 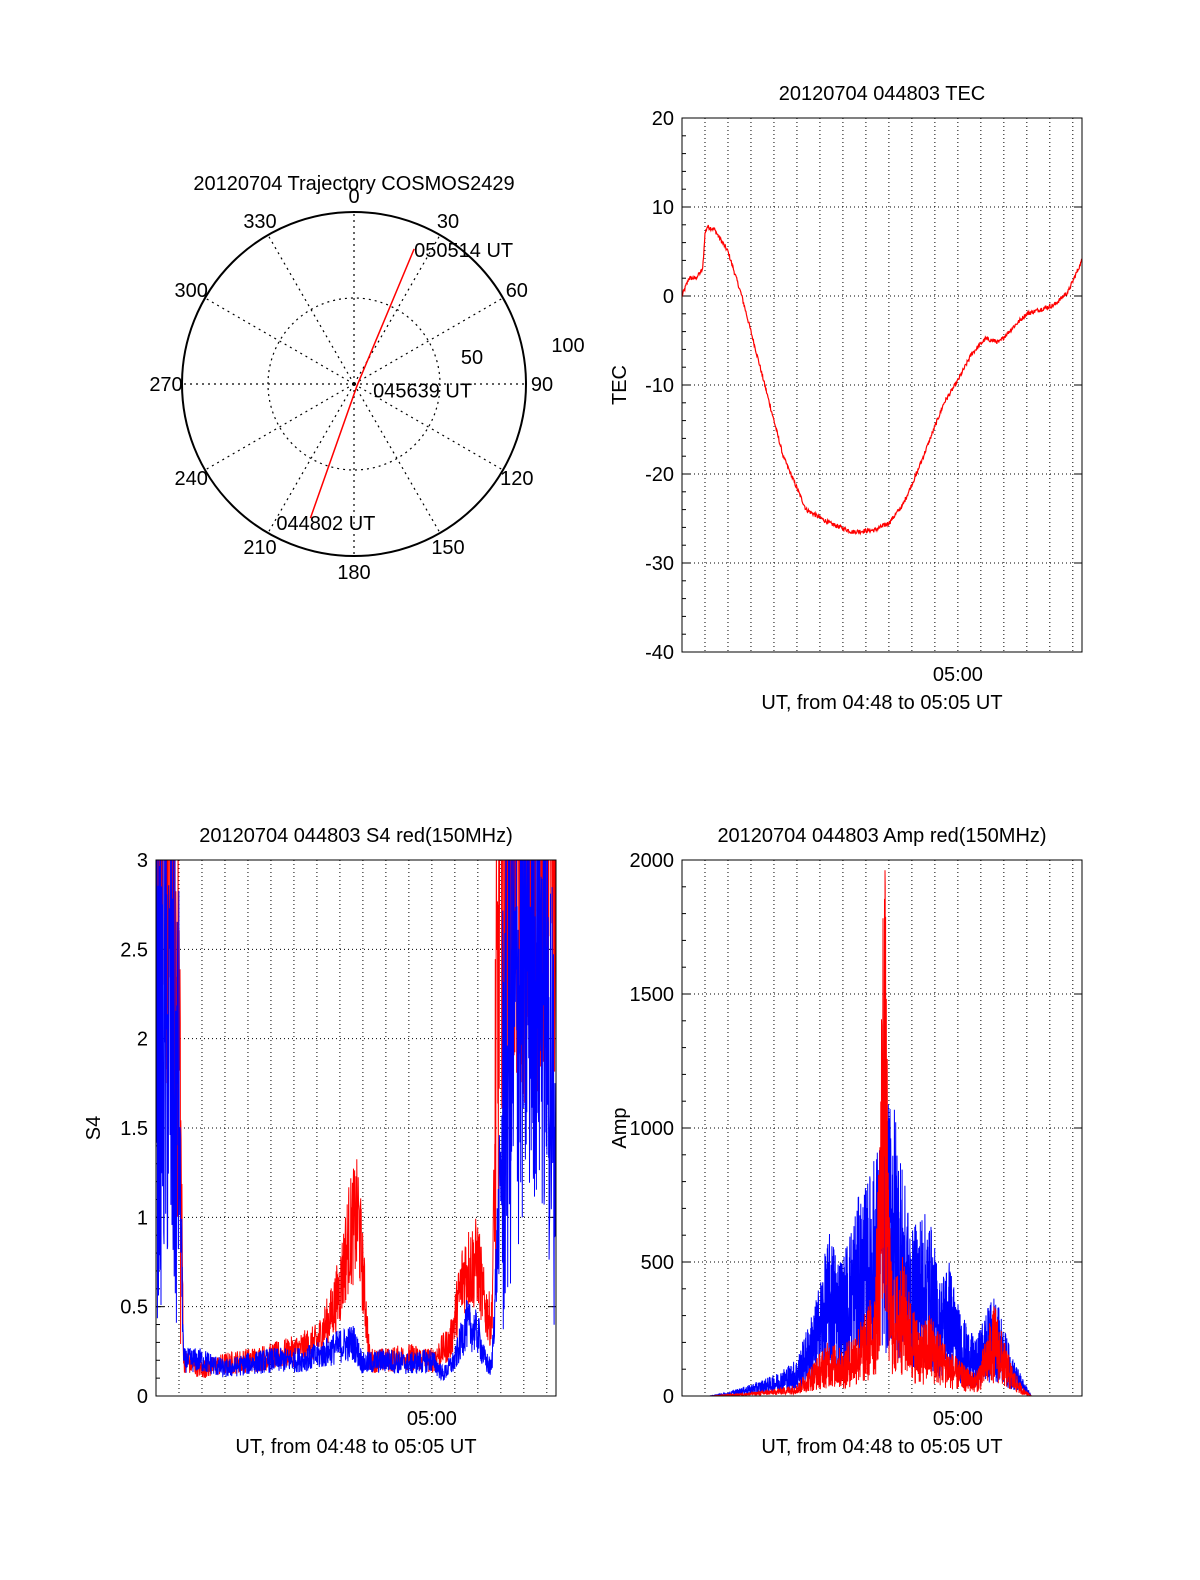 What do you see at coordinates (652, 995) in the screenshot?
I see `y-tick-label: 1500` at bounding box center [652, 995].